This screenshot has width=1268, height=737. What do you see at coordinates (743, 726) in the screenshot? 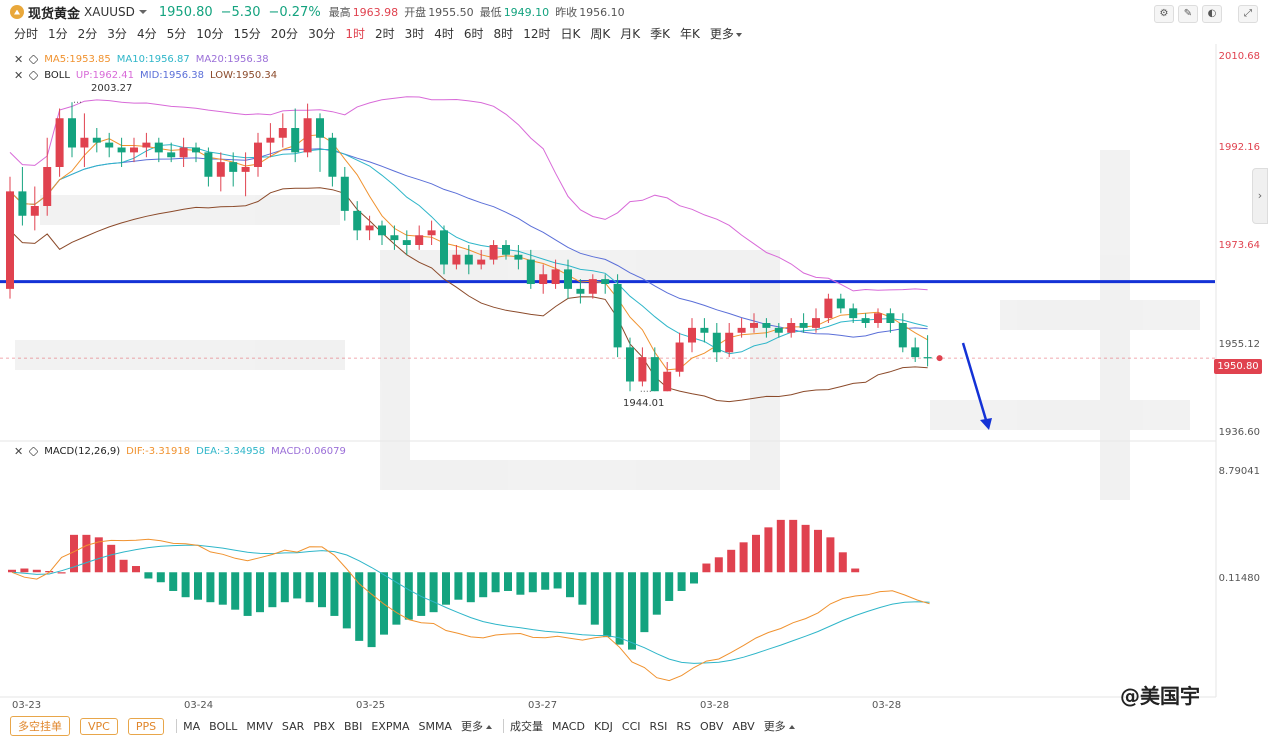
I see `sub-indicator-item: ABV` at bounding box center [743, 726].